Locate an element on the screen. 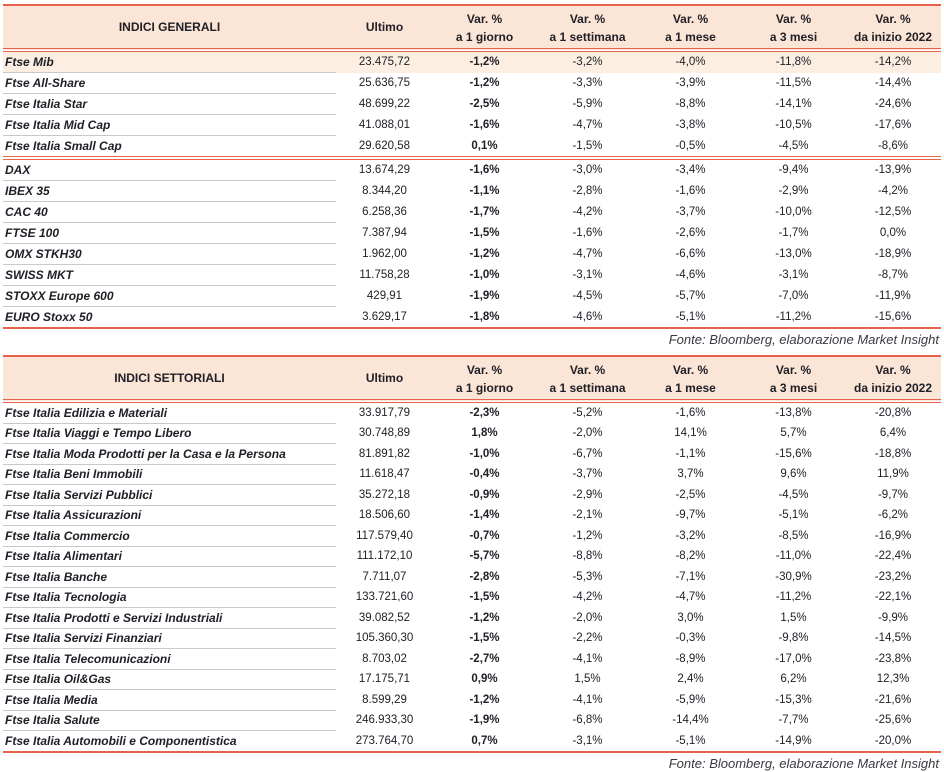 This screenshot has width=944, height=772. var-1d-cell: -1,5% is located at coordinates (484, 638).